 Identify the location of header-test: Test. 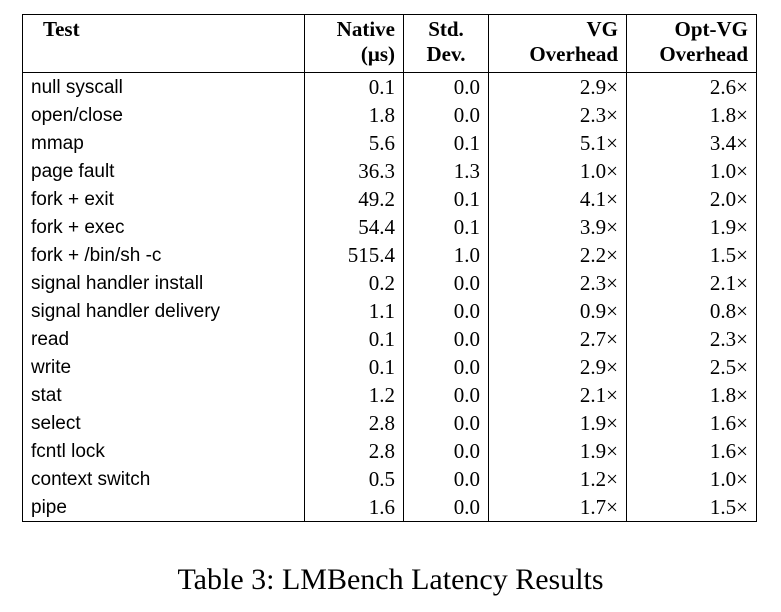
(163, 43).